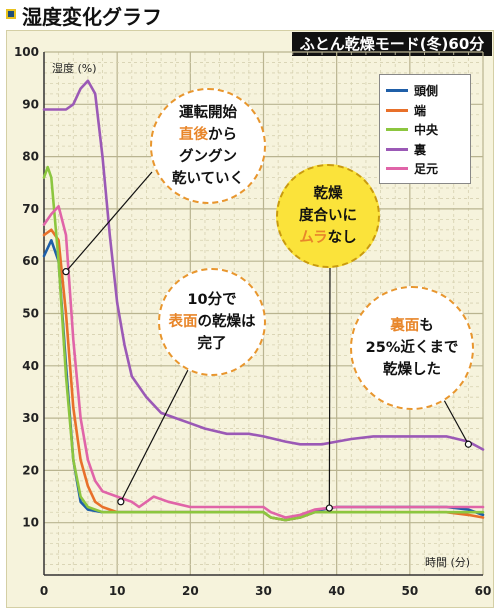 This screenshot has width=500, height=613. I want to click on legend-label: 足元, so click(426, 169).